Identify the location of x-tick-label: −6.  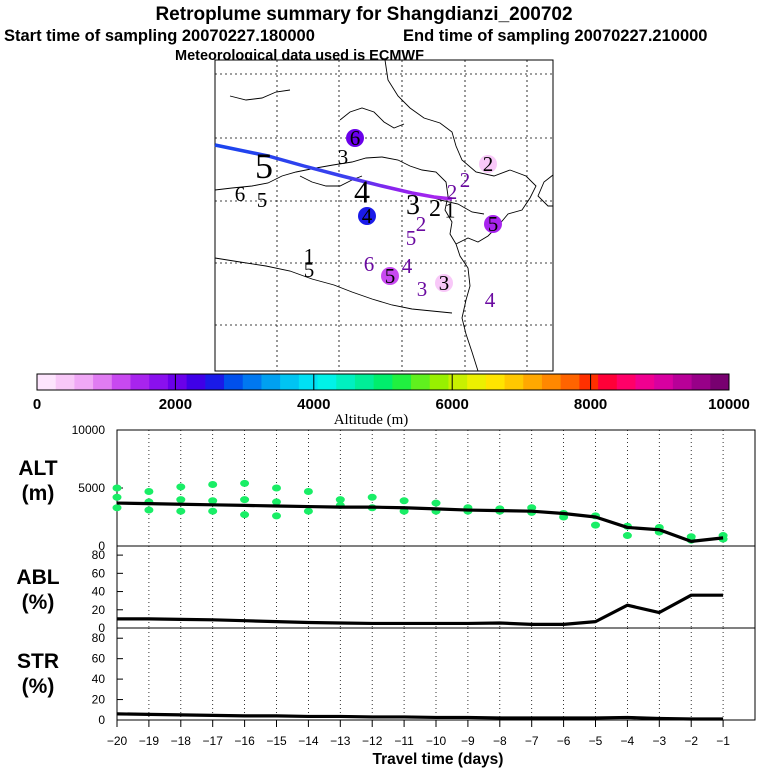
(564, 741).